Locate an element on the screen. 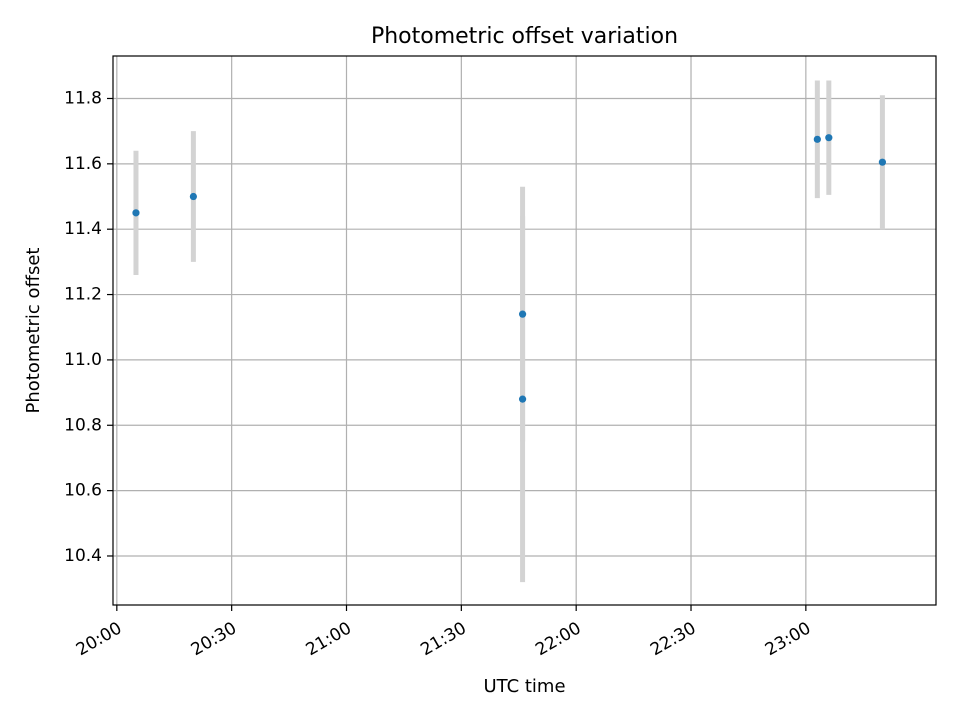 This screenshot has width=960, height=720. x-axis-label: UTC time is located at coordinates (524, 686).